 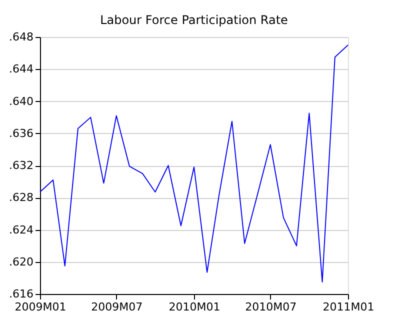 I want to click on x-tick-label: 2011M01, so click(x=348, y=307).